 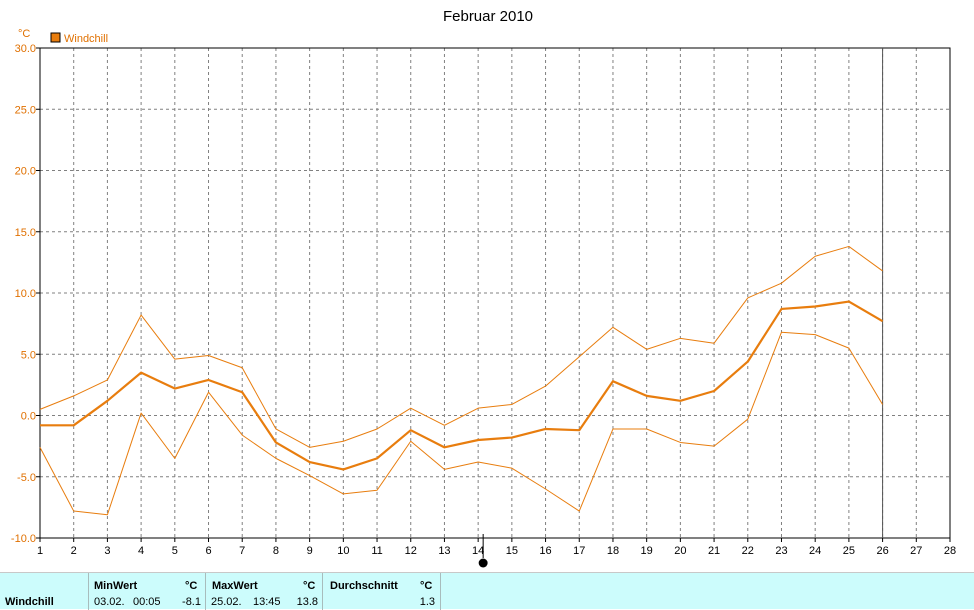 What do you see at coordinates (109, 602) in the screenshot?
I see `min-date: 03.02.` at bounding box center [109, 602].